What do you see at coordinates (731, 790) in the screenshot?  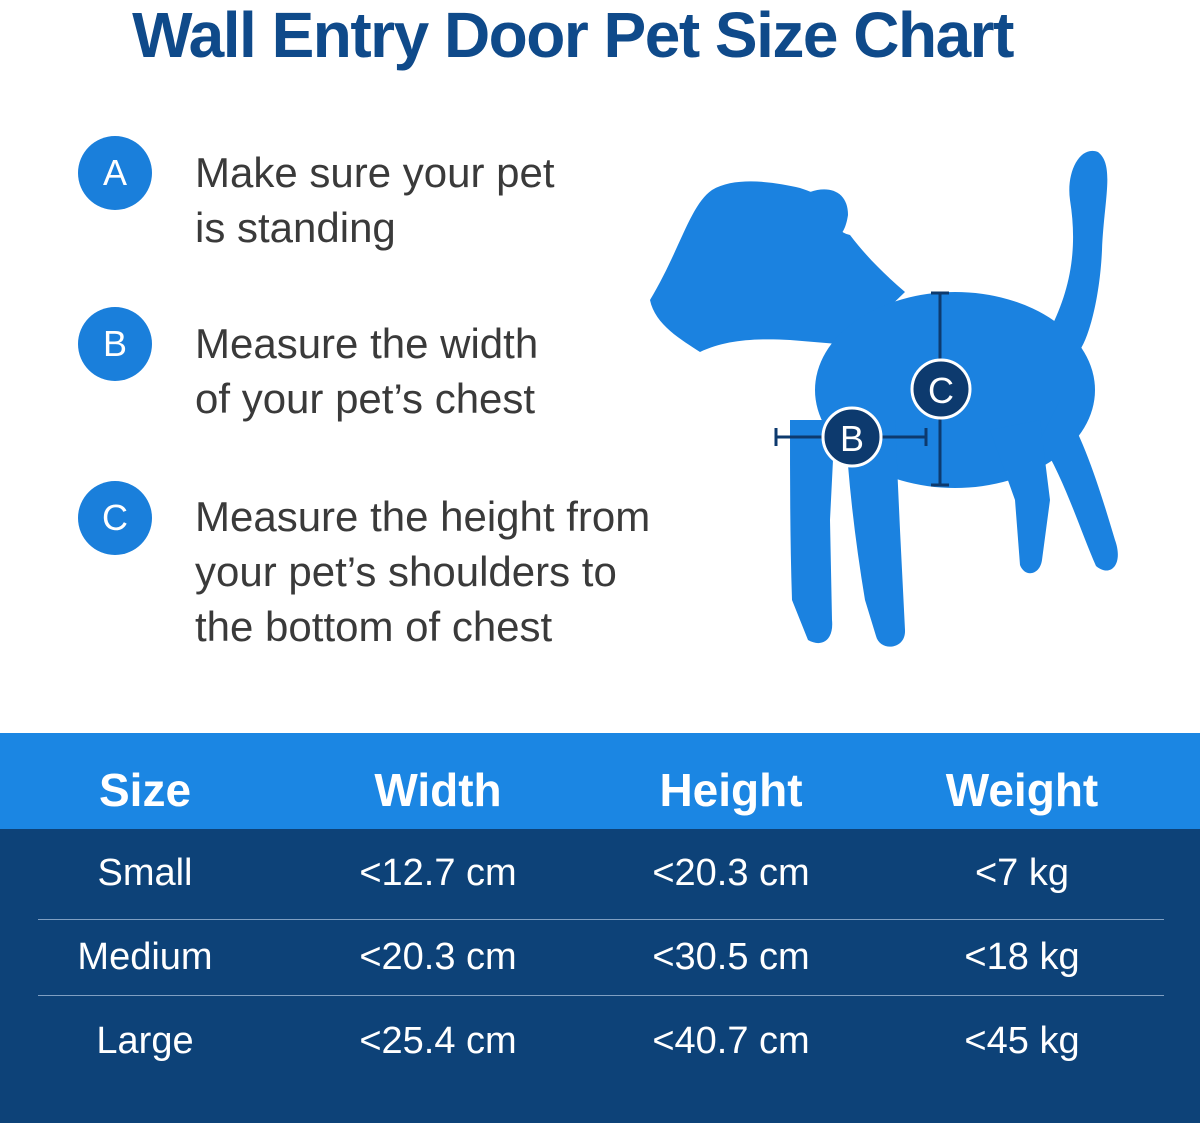 I see `header-height: Height` at bounding box center [731, 790].